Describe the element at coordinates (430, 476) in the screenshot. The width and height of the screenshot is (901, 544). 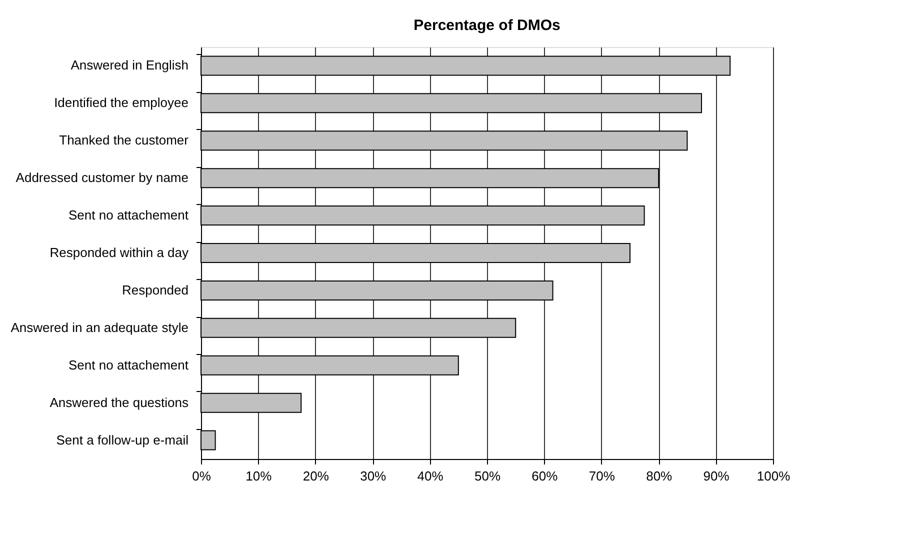
I see `x-tick-label: 40%` at that location.